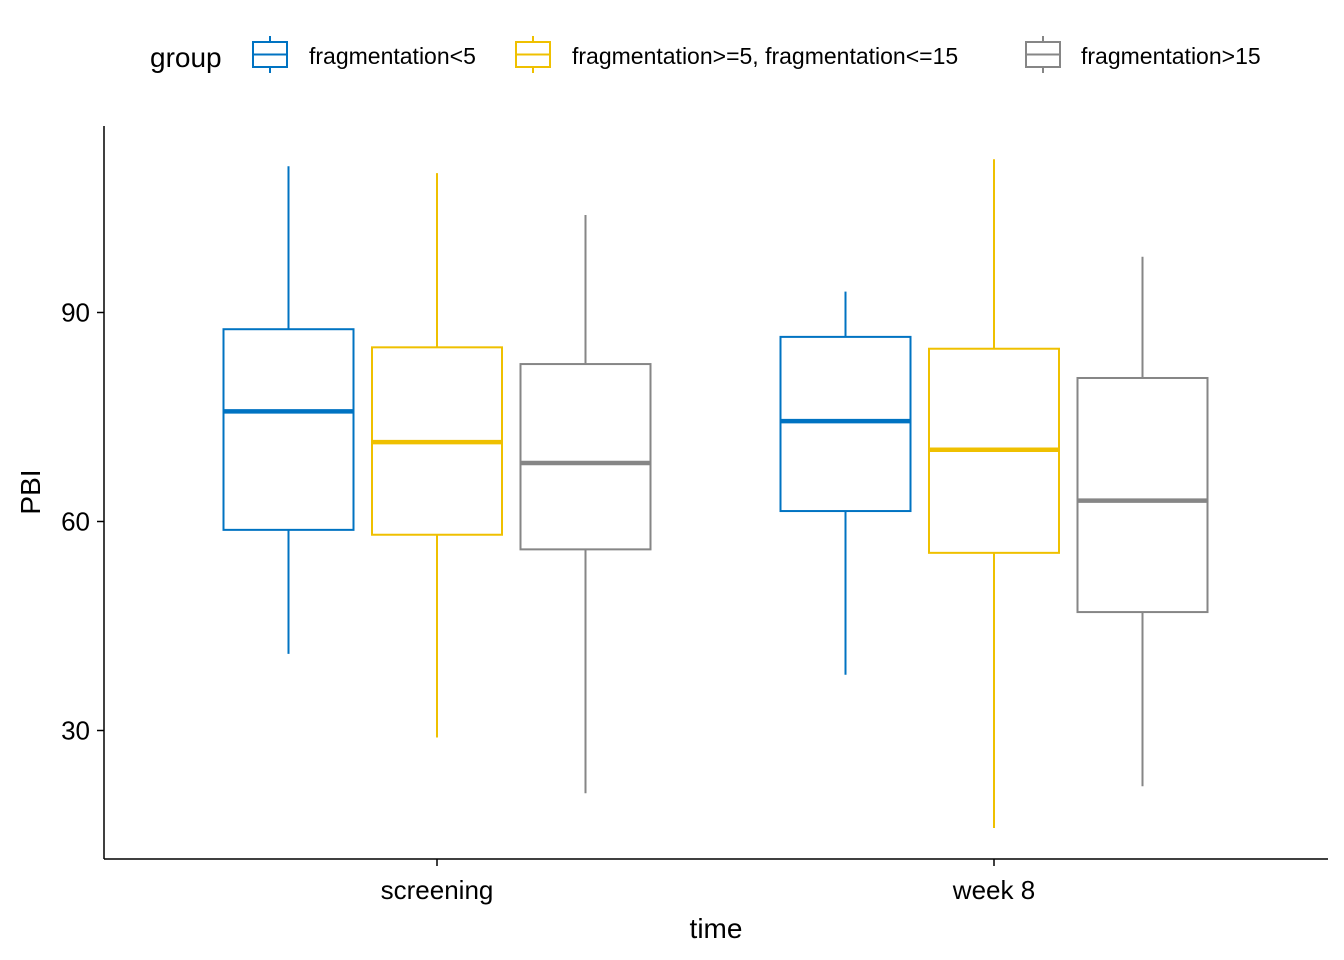 The width and height of the screenshot is (1344, 960). I want to click on x-axis-title: time, so click(716, 928).